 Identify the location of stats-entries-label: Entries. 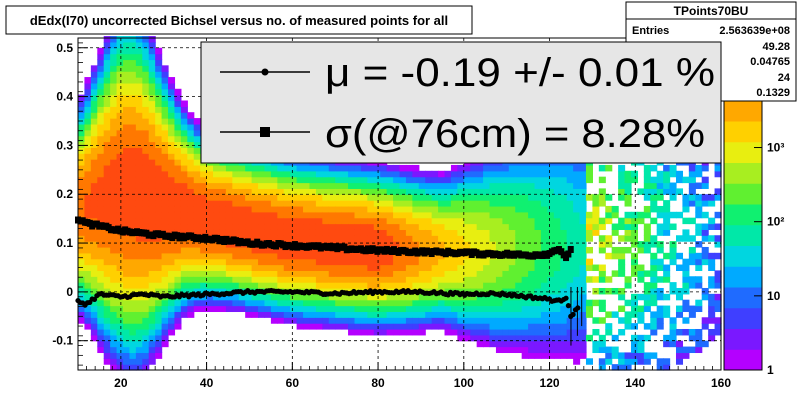
(650, 31).